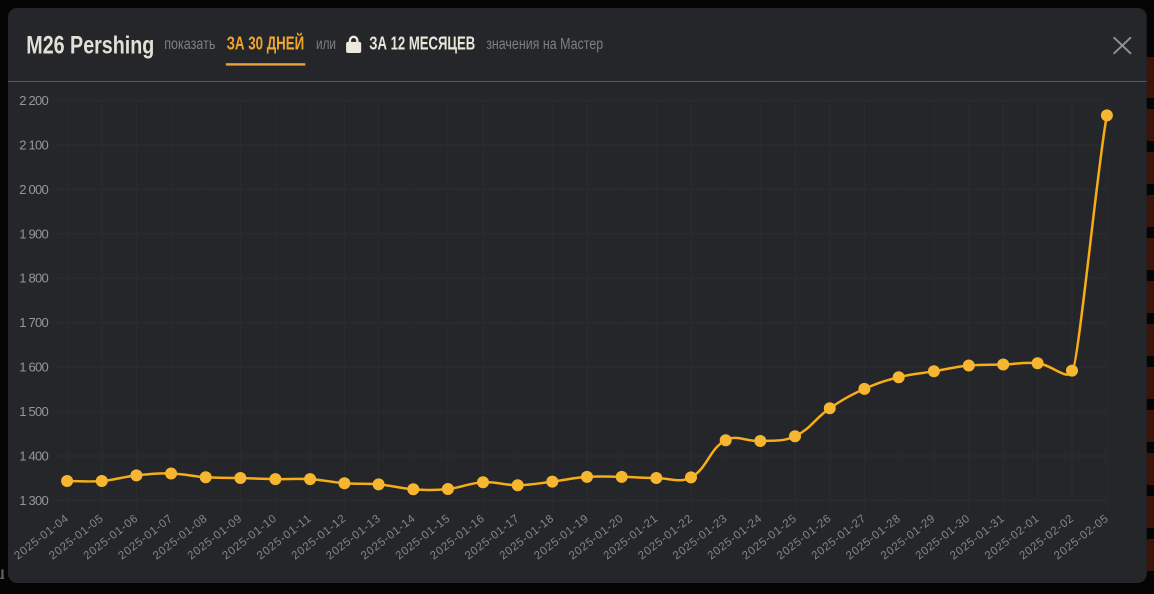 This screenshot has width=1154, height=594. What do you see at coordinates (33, 100) in the screenshot?
I see `svg-text: 2 200` at bounding box center [33, 100].